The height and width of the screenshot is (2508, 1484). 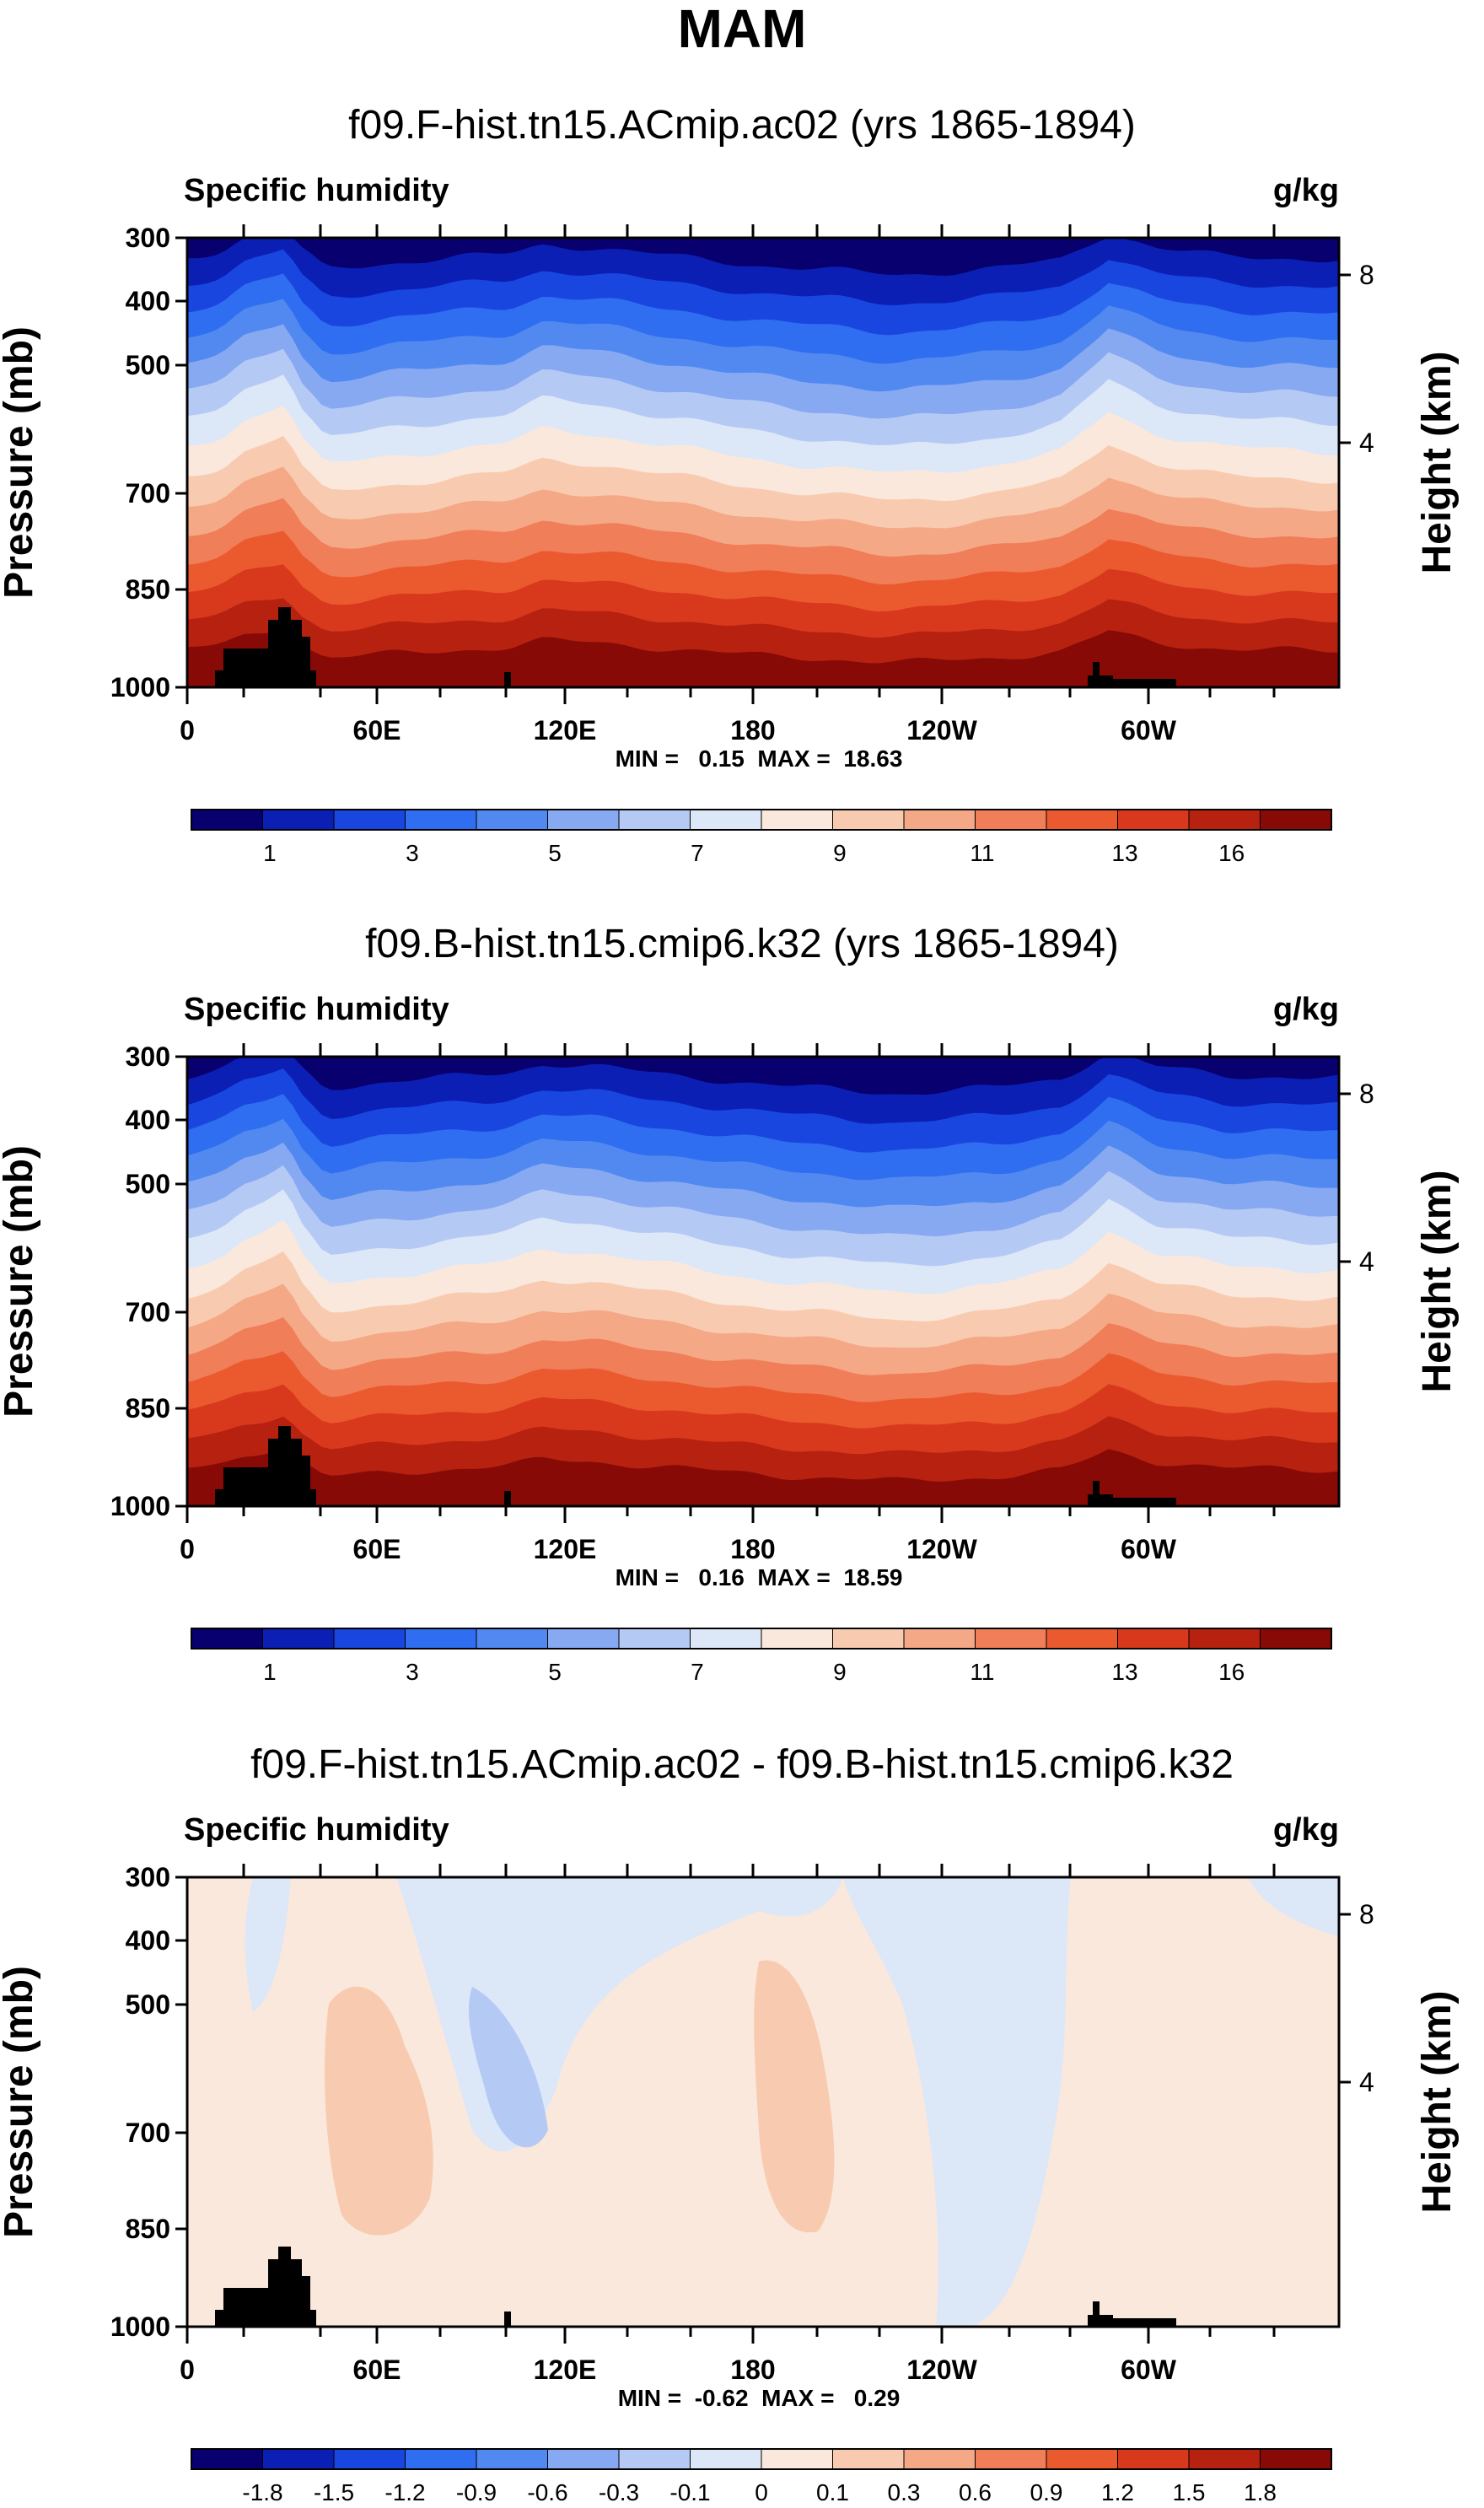 What do you see at coordinates (1117, 2492) in the screenshot?
I see `colorbar-label: 1.2` at bounding box center [1117, 2492].